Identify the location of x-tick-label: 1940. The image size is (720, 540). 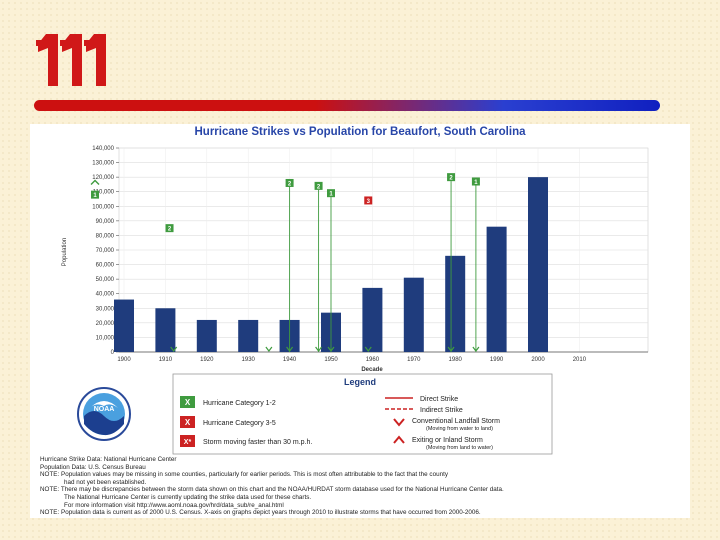
(290, 360).